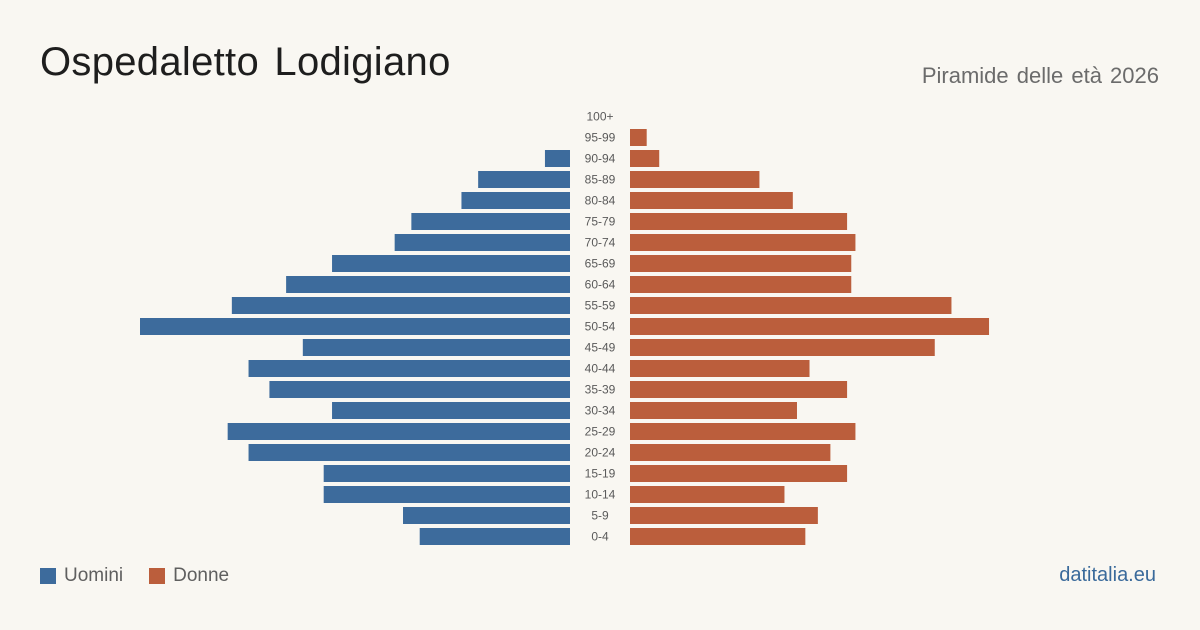 The width and height of the screenshot is (1200, 630). What do you see at coordinates (600, 369) in the screenshot?
I see `age-label-40-44: 40-44` at bounding box center [600, 369].